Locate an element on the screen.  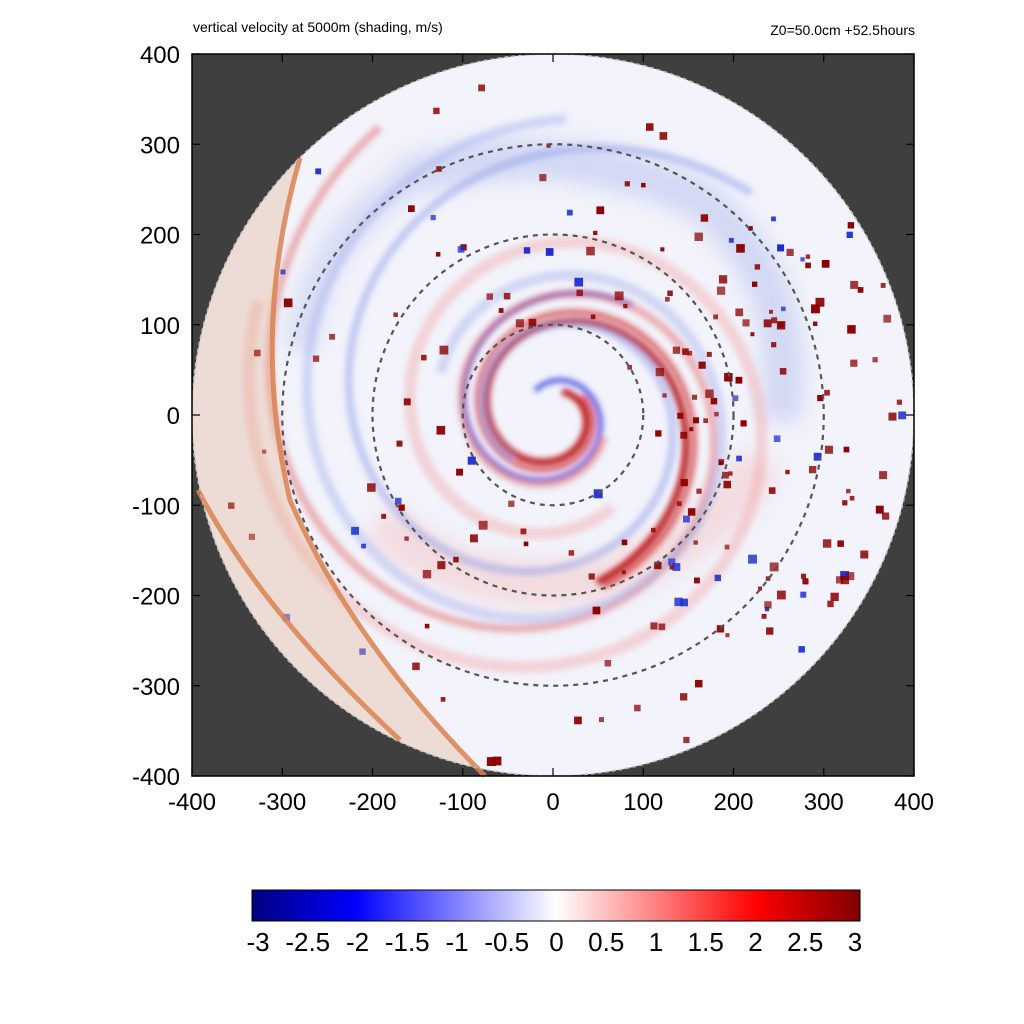
y-tick-label: 400 is located at coordinates (160, 55).